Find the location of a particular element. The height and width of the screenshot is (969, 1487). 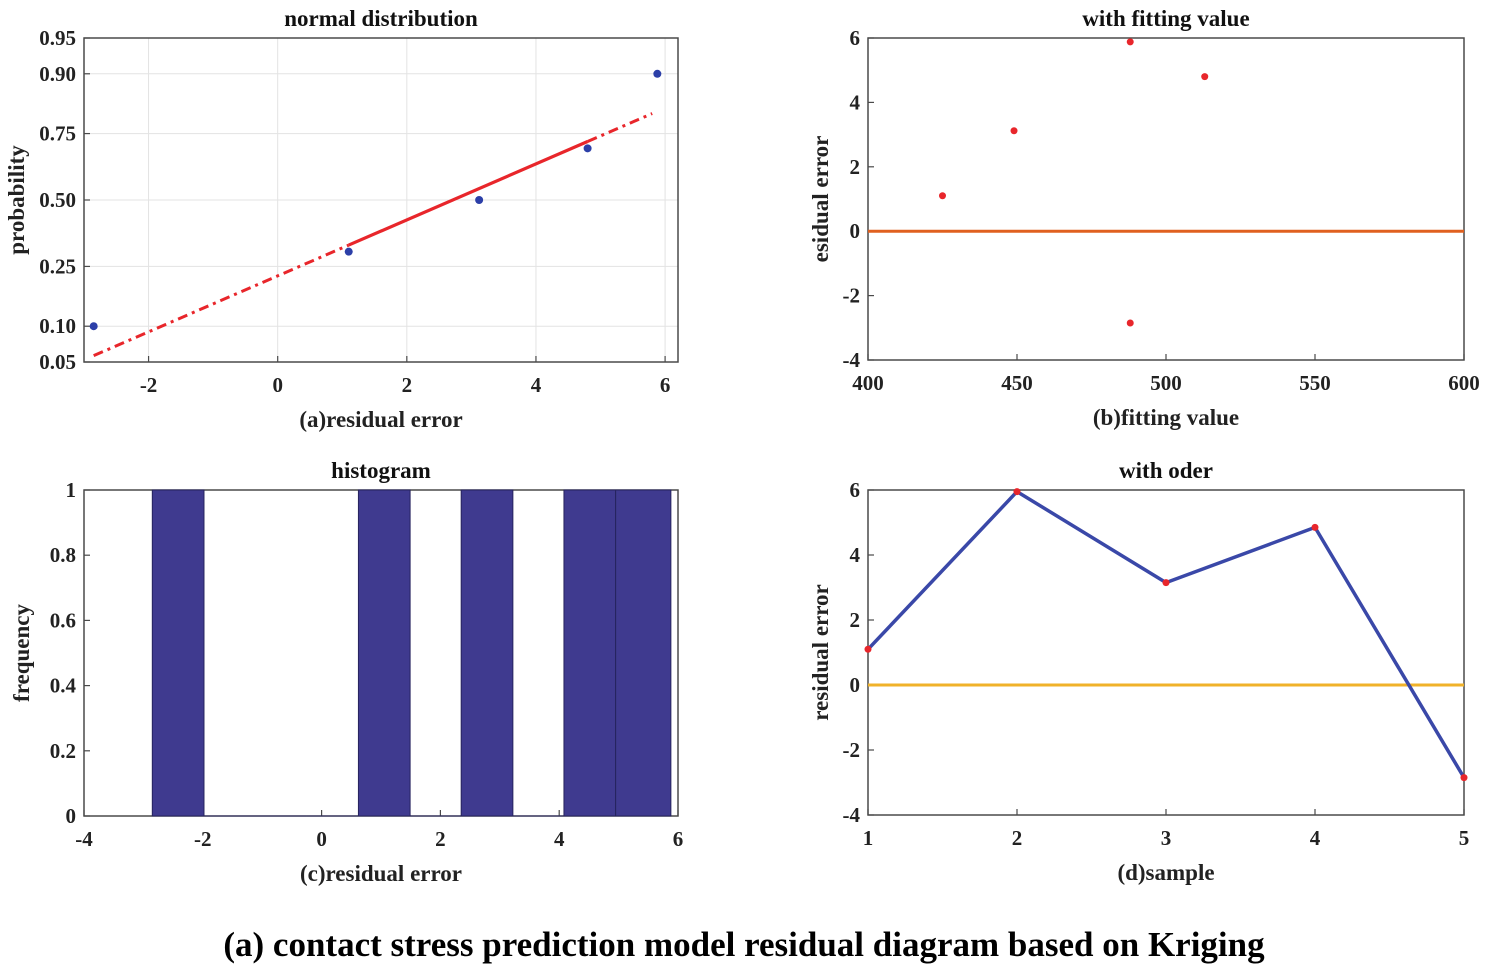

x-tick-label-4: 4 is located at coordinates (559, 839).